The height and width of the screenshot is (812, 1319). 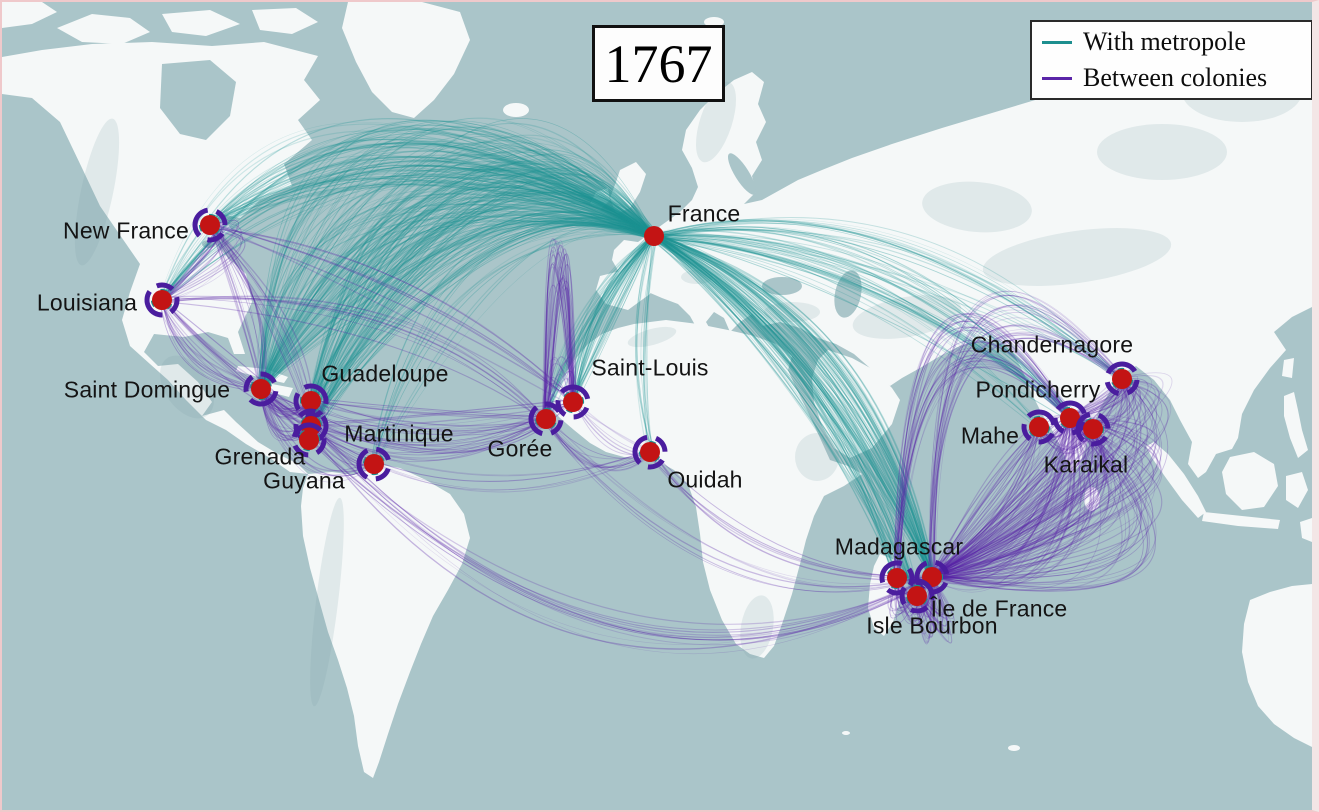 What do you see at coordinates (856, 404) in the screenshot?
I see `landmass-arabia` at bounding box center [856, 404].